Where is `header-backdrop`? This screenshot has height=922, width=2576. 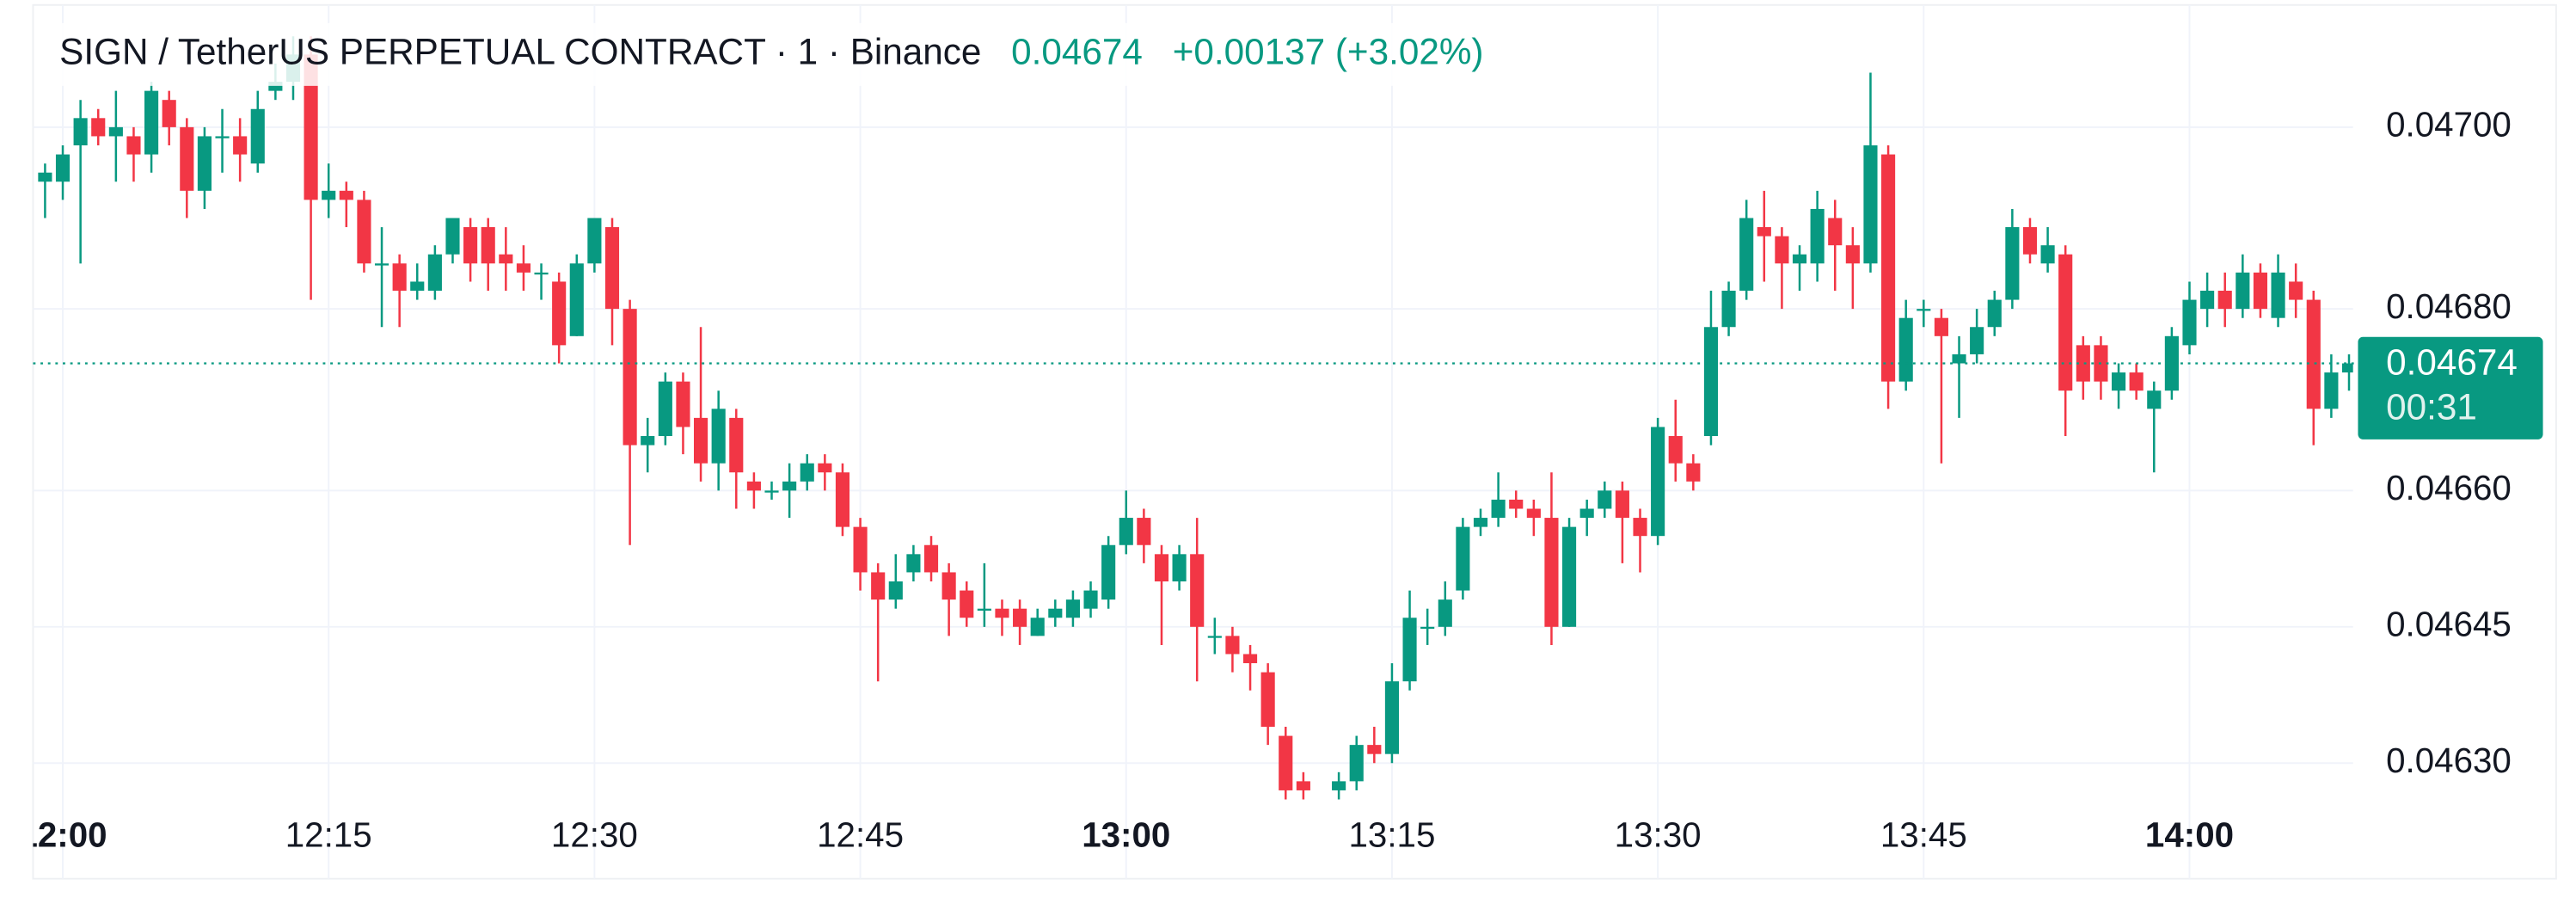
header-backdrop is located at coordinates (784, 54).